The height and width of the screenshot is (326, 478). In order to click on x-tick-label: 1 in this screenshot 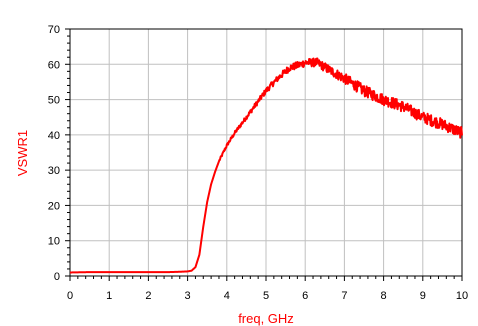, I will do `click(109, 296)`.